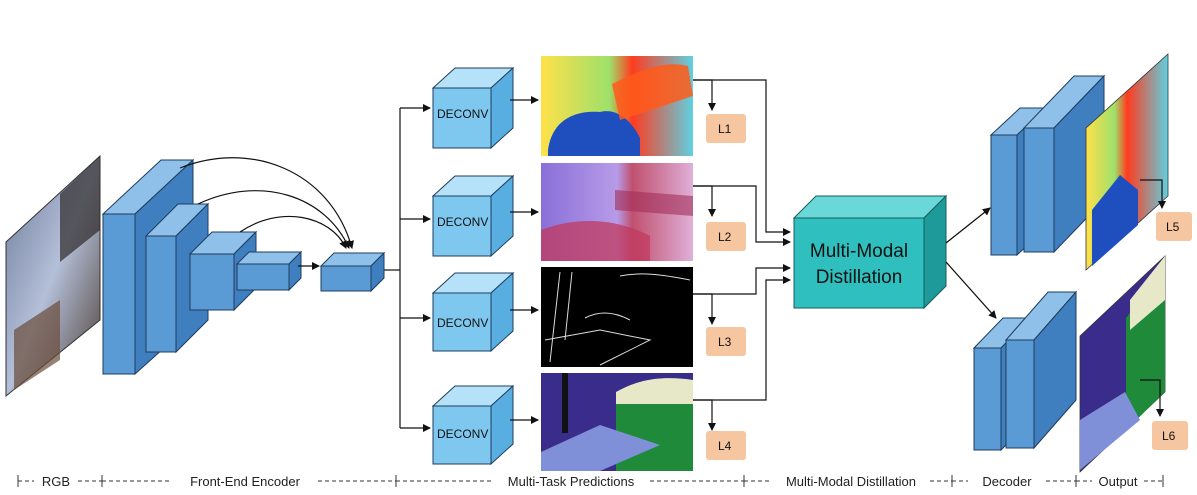 The image size is (1197, 495). Describe the element at coordinates (473, 266) in the screenshot. I see `deconv-blocks: DECONV DECONV DECONV DECONV` at that location.